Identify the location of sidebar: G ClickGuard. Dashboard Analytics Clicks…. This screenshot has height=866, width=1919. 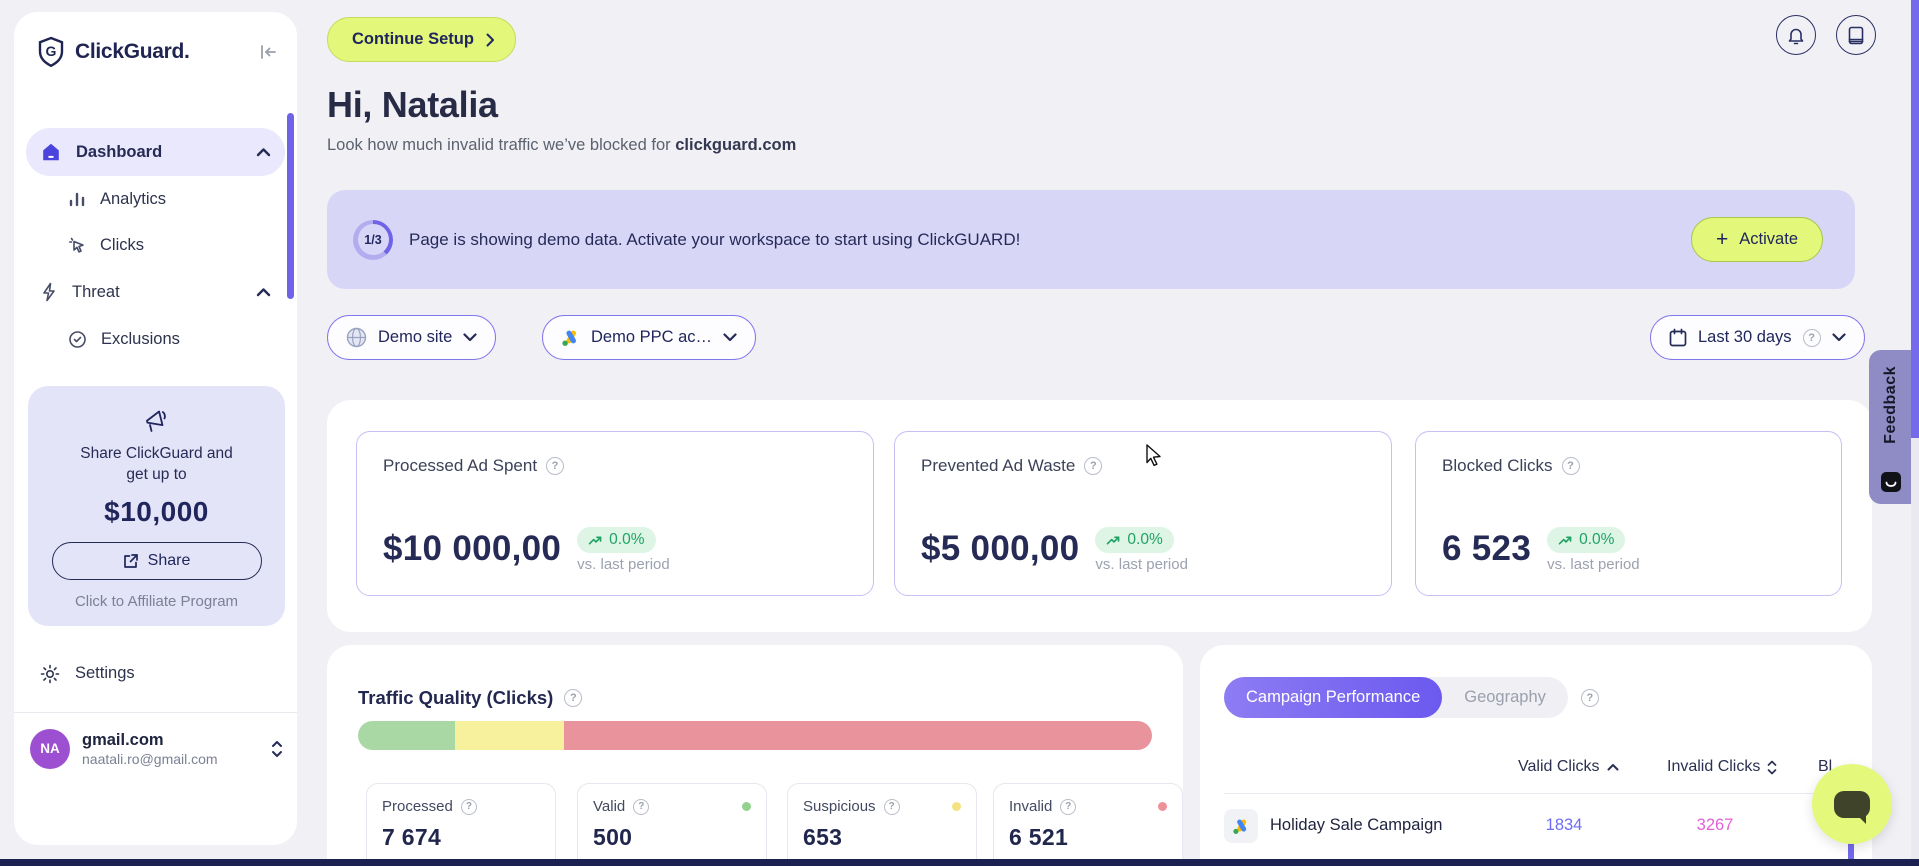
(155, 428).